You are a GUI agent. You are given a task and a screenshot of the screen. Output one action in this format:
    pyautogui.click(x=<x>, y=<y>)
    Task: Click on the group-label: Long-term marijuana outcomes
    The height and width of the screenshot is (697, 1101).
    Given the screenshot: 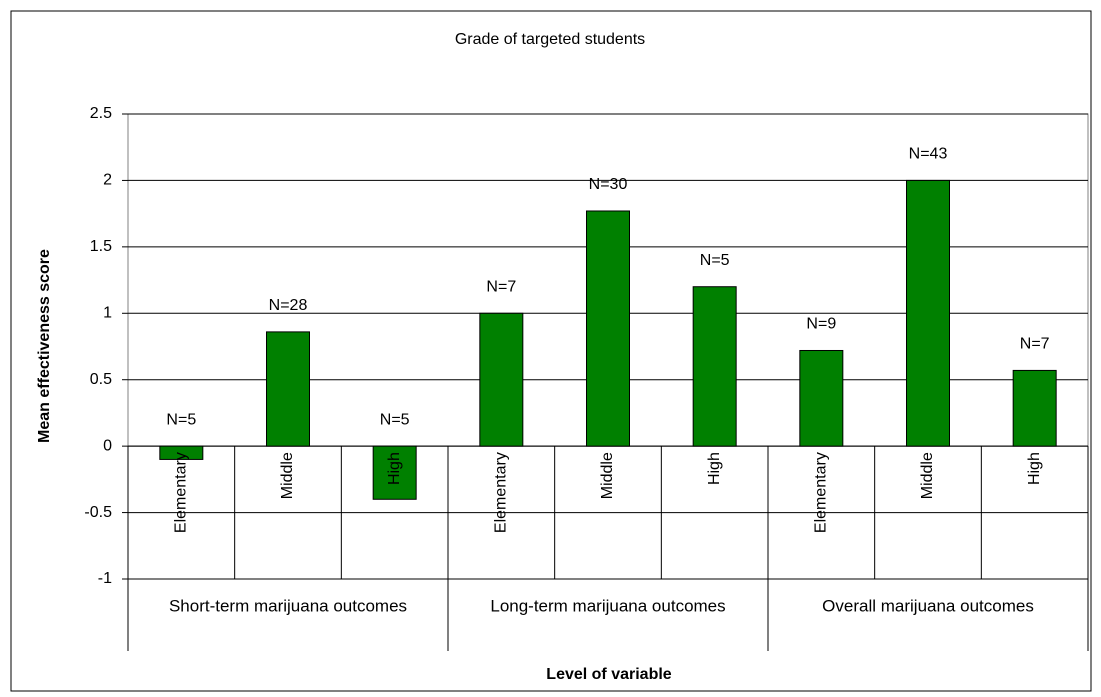 What is the action you would take?
    pyautogui.click(x=607, y=605)
    